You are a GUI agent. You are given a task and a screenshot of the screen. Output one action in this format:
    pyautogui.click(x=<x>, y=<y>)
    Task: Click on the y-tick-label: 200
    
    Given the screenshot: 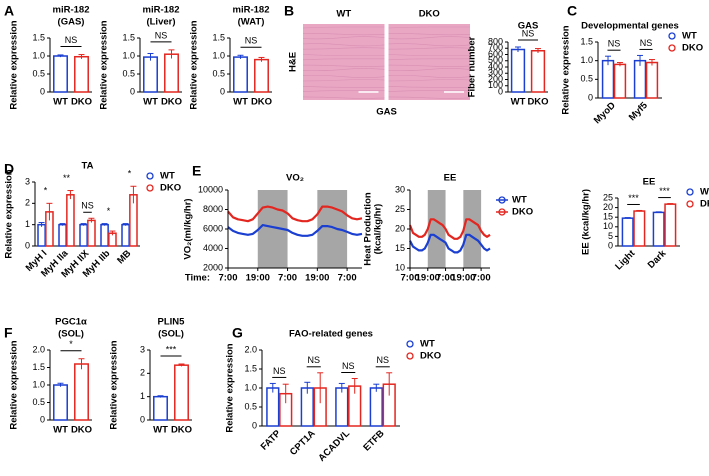 What is the action you would take?
    pyautogui.click(x=495, y=79)
    